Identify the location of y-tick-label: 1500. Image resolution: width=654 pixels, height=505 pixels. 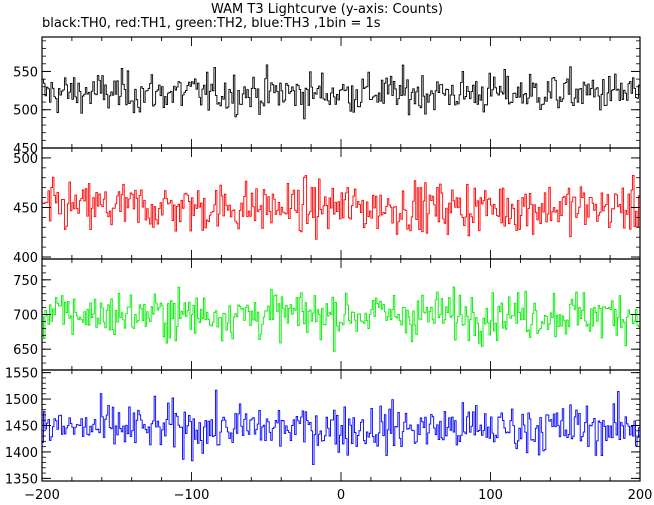
(21, 400).